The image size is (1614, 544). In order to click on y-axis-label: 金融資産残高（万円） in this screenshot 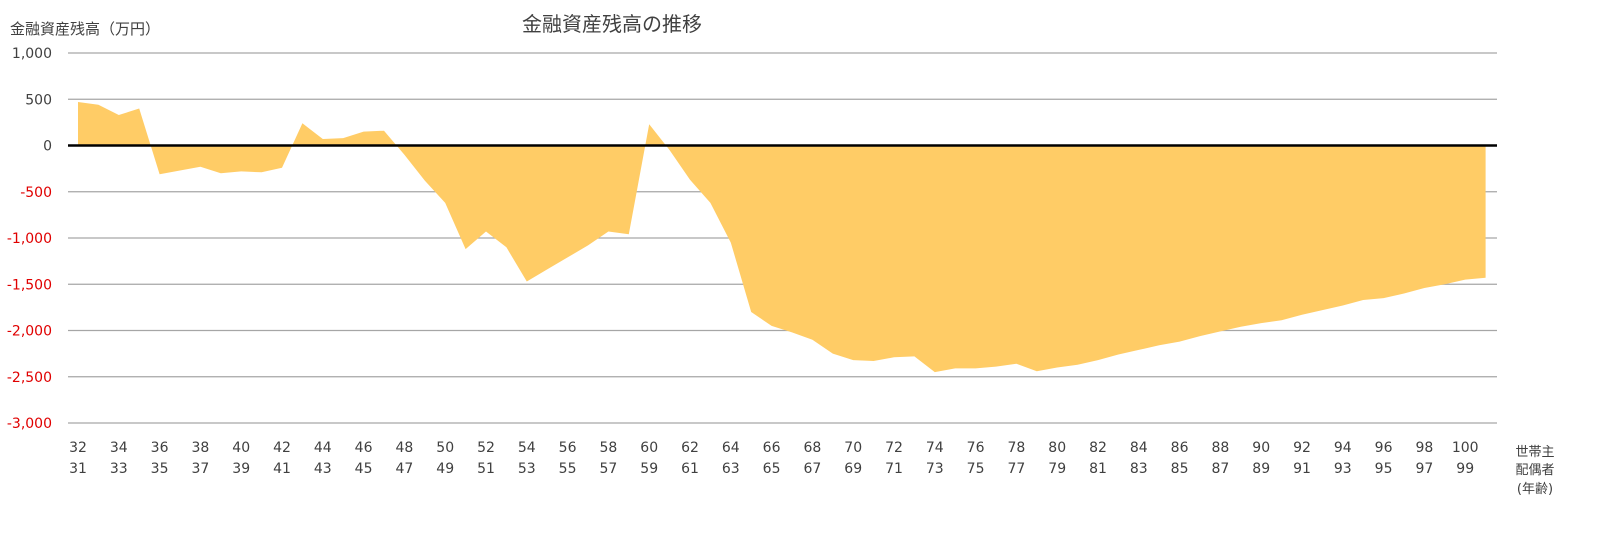, I will do `click(85, 29)`.